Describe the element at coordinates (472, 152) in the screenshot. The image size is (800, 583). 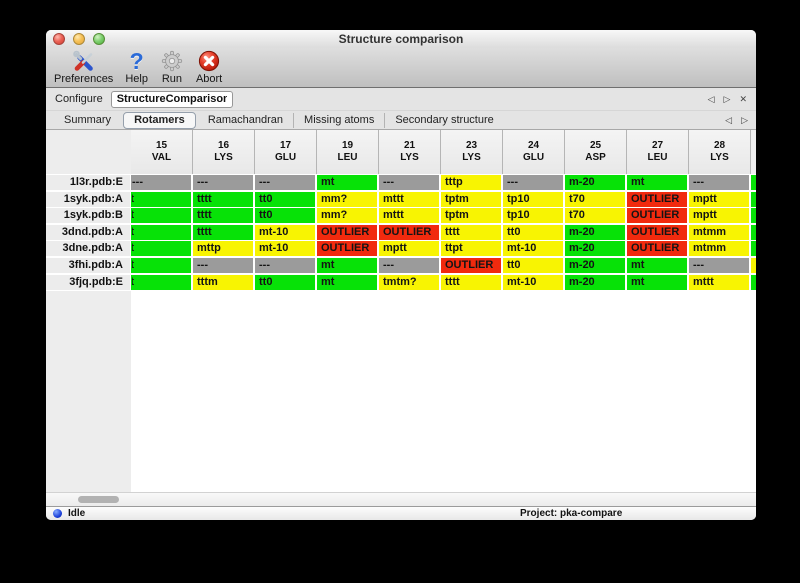
I see `column-header-23: 23 LYS` at that location.